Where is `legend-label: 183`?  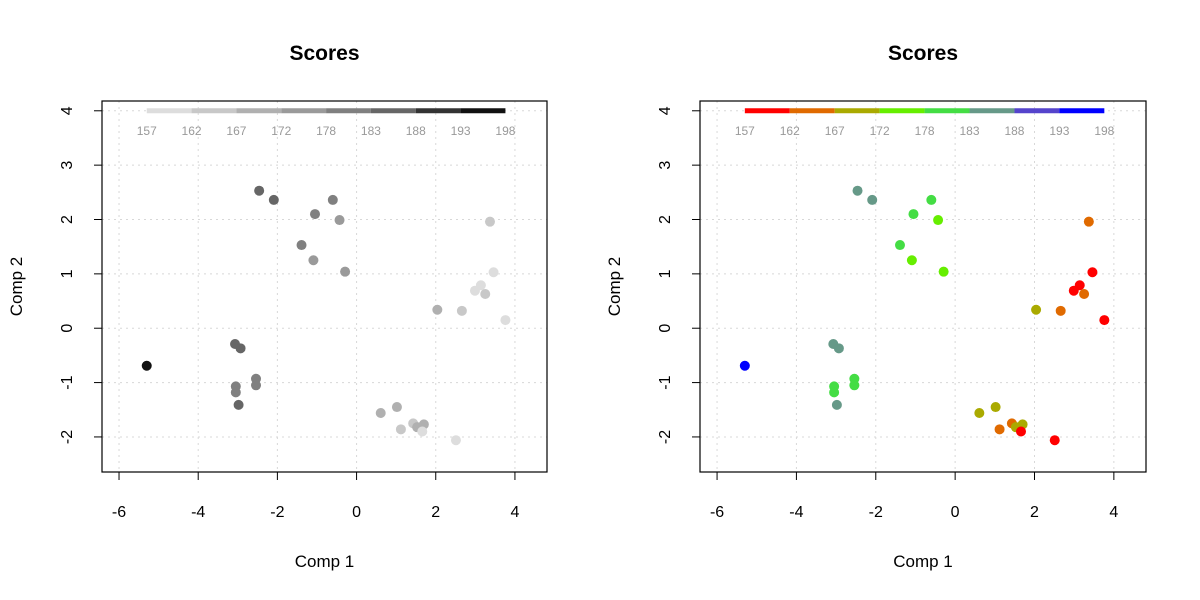 legend-label: 183 is located at coordinates (970, 131).